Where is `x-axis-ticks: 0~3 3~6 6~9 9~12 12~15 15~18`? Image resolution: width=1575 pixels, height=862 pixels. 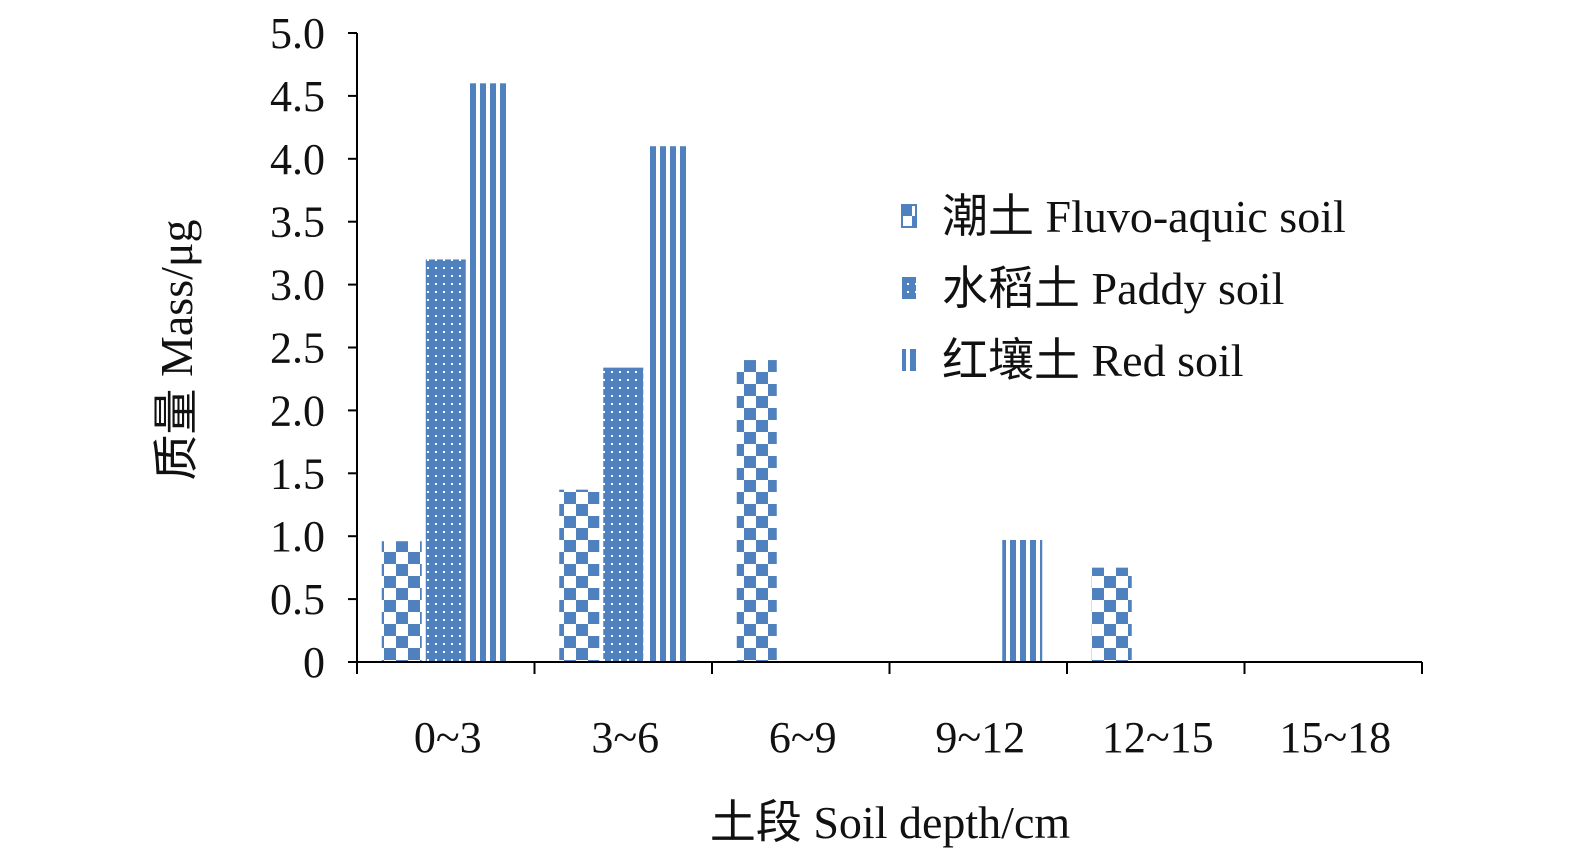
x-axis-ticks: 0~3 3~6 6~9 9~12 12~15 15~18 is located at coordinates (889, 712).